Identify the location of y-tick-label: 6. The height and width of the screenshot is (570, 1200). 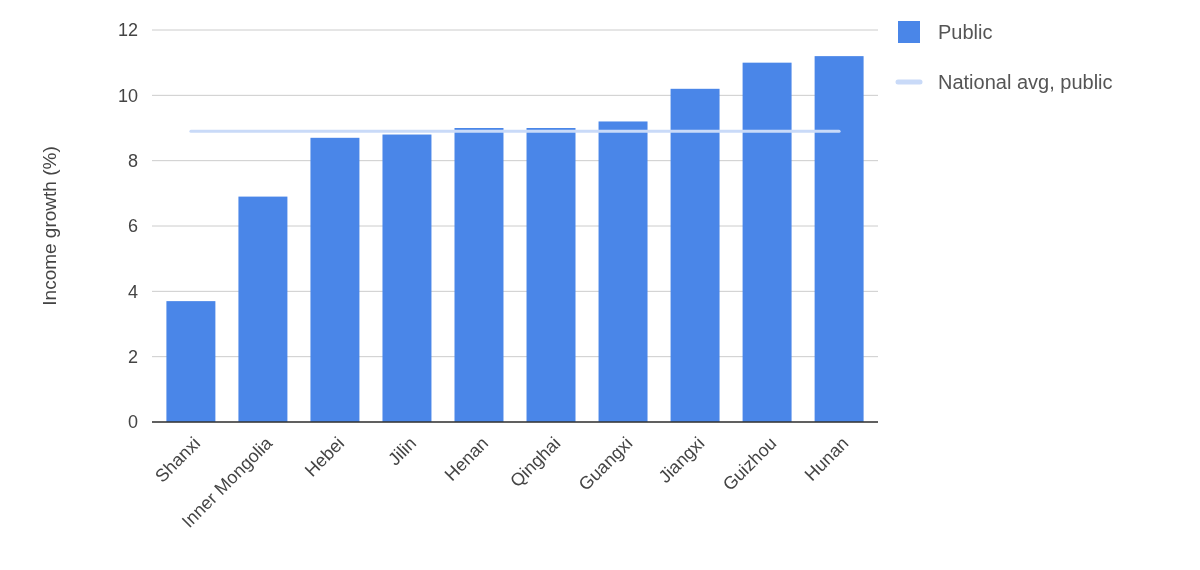
(132, 226).